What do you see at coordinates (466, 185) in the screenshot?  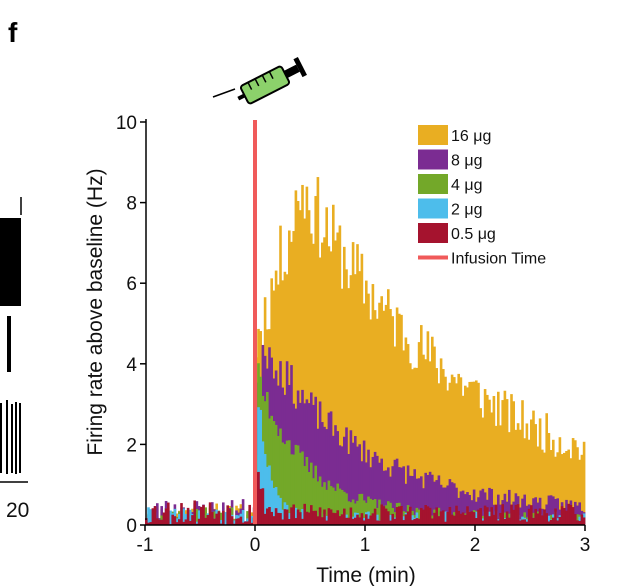 I see `legend-label: 4 μg` at bounding box center [466, 185].